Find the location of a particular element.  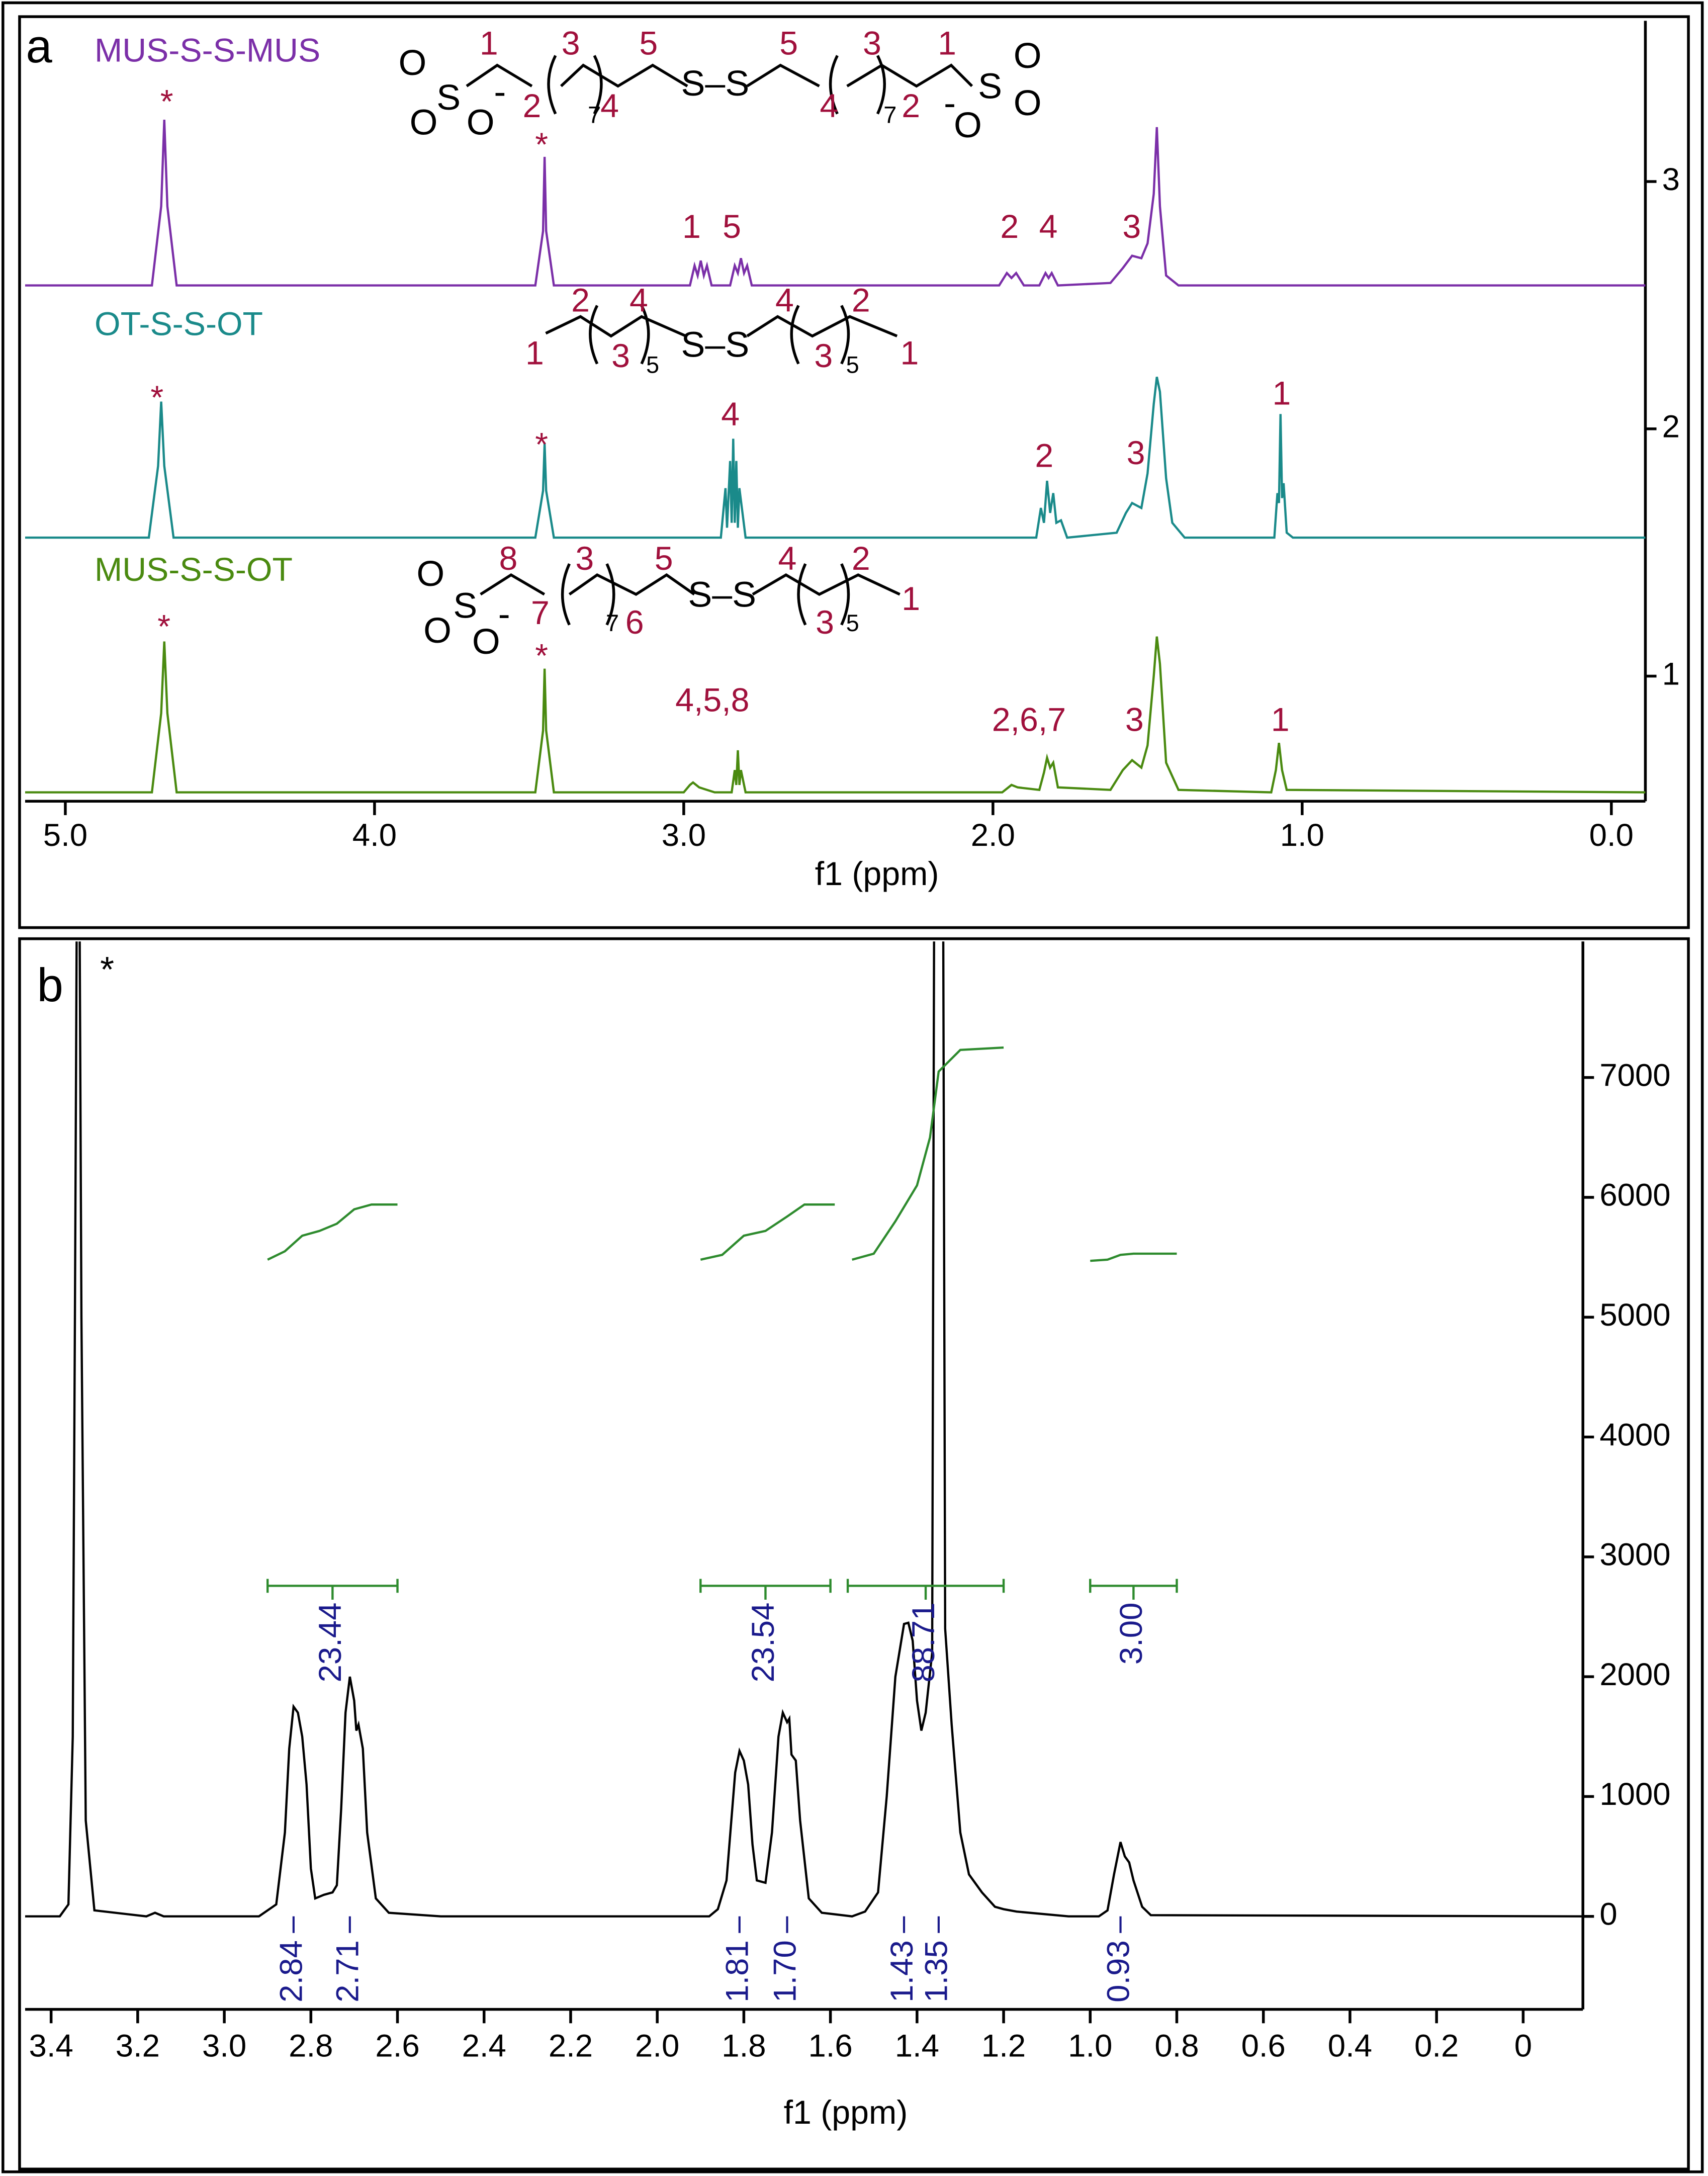

structure-label: 2 is located at coordinates (861, 300).